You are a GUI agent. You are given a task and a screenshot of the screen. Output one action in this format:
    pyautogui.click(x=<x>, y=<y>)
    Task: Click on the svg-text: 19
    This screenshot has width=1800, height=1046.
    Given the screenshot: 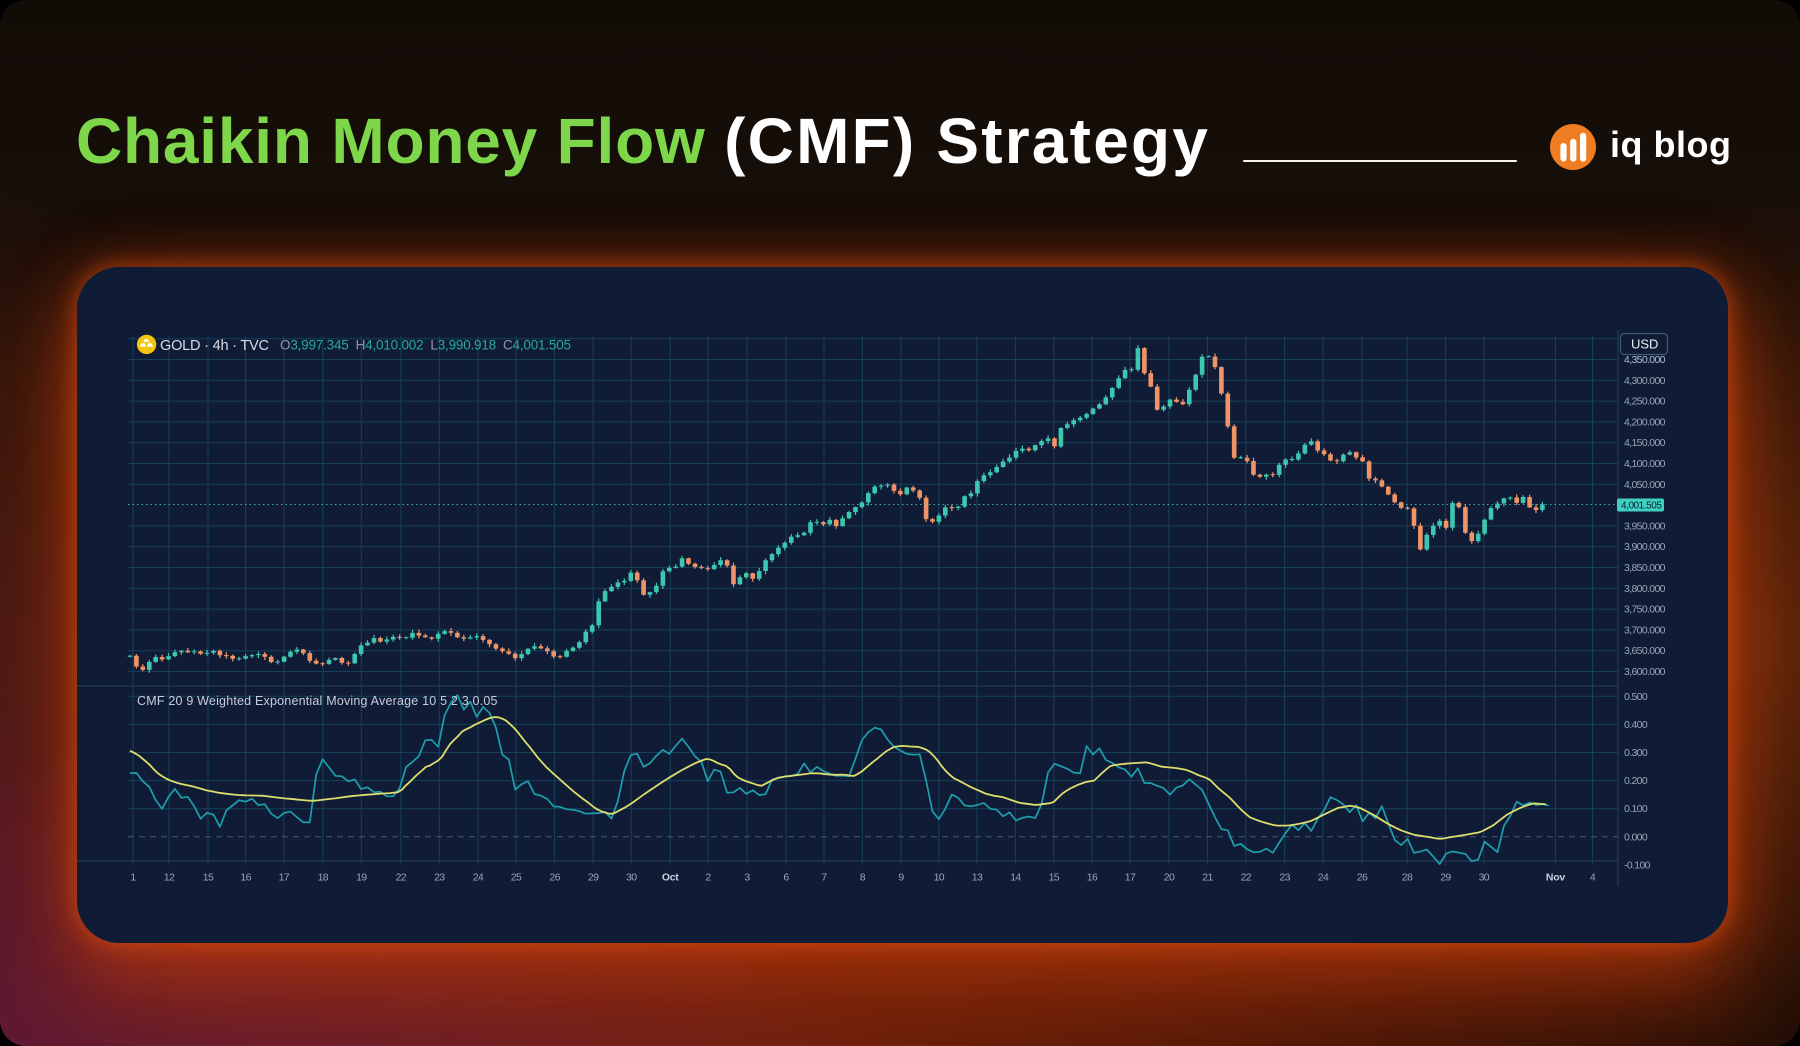 What is the action you would take?
    pyautogui.click(x=361, y=878)
    